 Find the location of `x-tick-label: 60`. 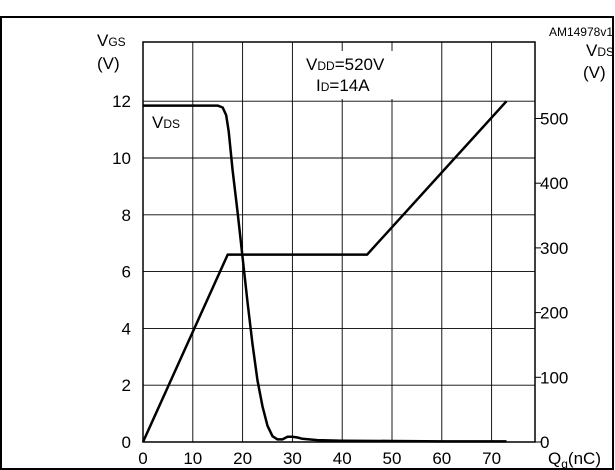

x-tick-label: 60 is located at coordinates (441, 458).